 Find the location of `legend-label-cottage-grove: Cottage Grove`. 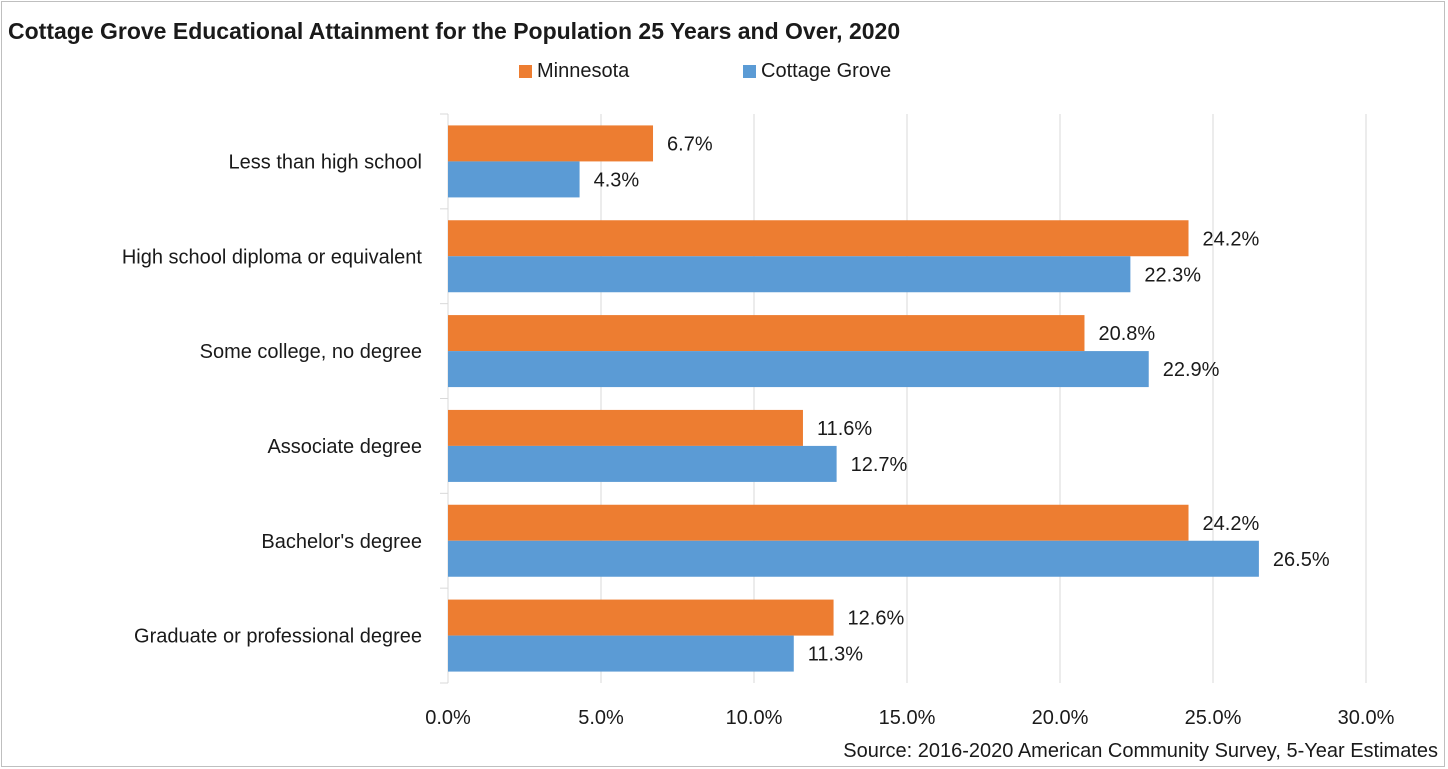

legend-label-cottage-grove: Cottage Grove is located at coordinates (826, 71).